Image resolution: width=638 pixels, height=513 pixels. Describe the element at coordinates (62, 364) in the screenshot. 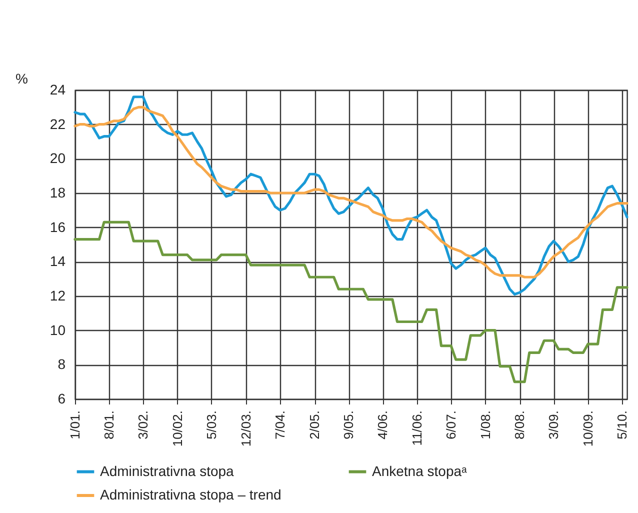

I see `y-tick-label: 8` at that location.